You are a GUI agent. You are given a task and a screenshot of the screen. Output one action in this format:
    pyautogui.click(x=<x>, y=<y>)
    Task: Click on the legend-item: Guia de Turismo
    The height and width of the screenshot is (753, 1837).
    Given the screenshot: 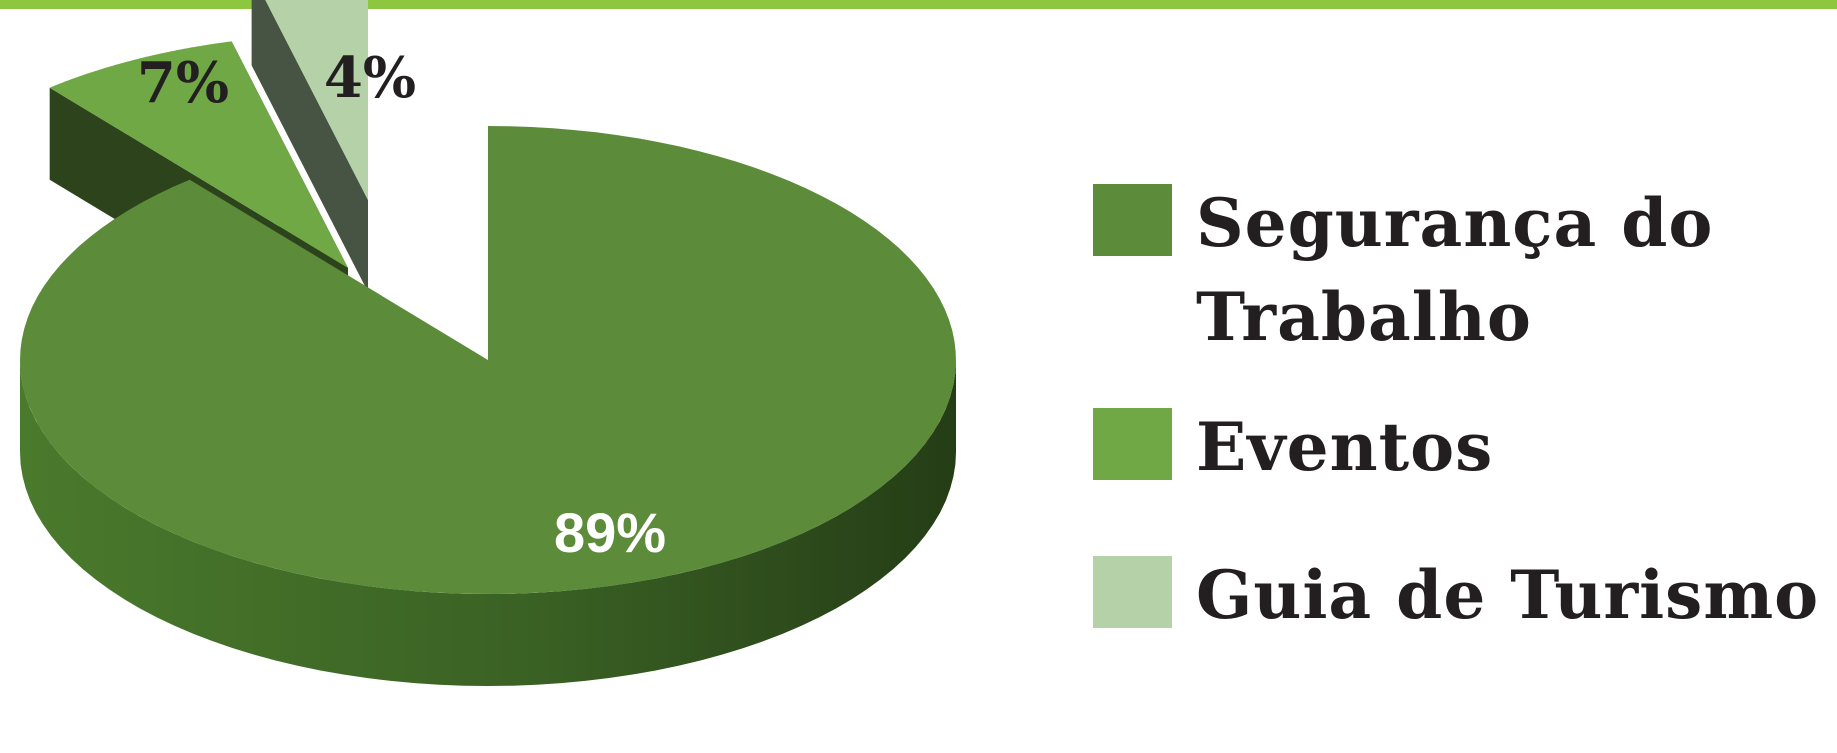 What is the action you would take?
    pyautogui.click(x=1465, y=595)
    